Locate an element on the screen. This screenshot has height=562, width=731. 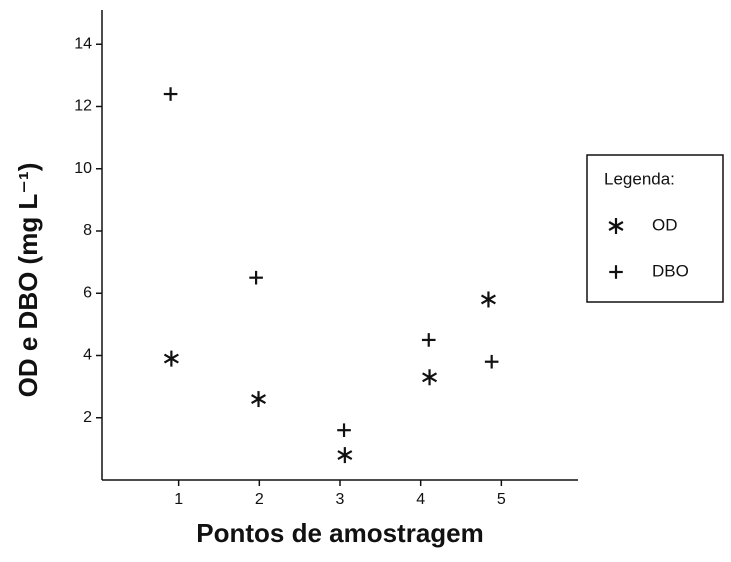
y-tick-label: 2 is located at coordinates (87, 417).